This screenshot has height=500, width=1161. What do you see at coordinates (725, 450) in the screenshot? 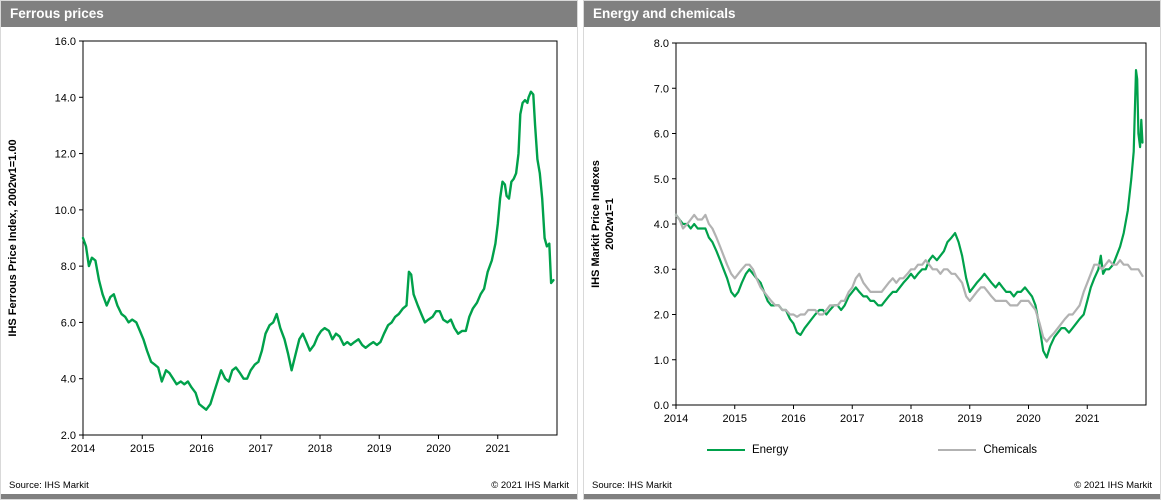
I see `energy-line-swatch` at bounding box center [725, 450].